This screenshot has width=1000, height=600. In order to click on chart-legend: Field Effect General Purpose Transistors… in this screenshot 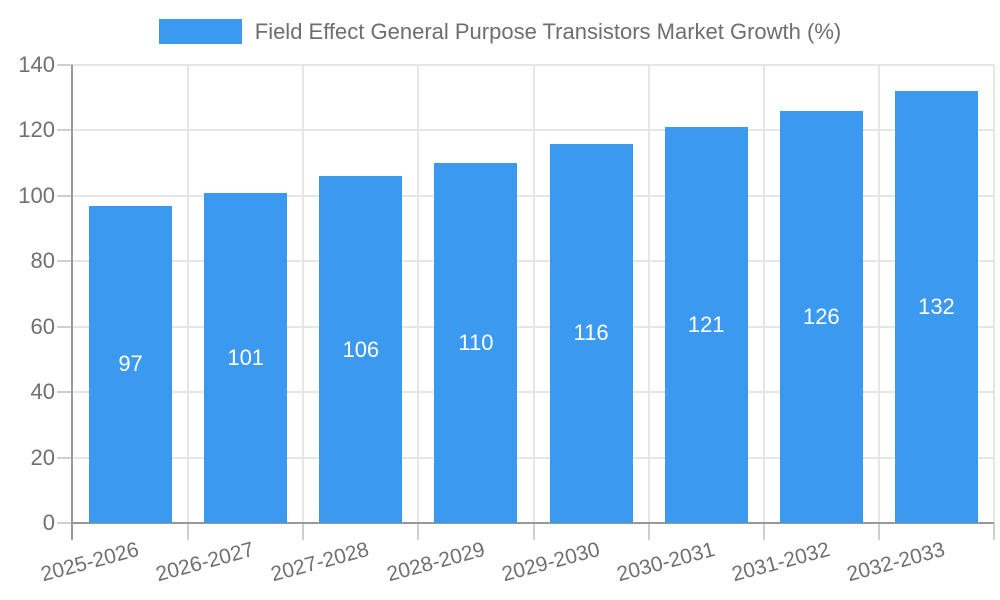, I will do `click(500, 31)`.